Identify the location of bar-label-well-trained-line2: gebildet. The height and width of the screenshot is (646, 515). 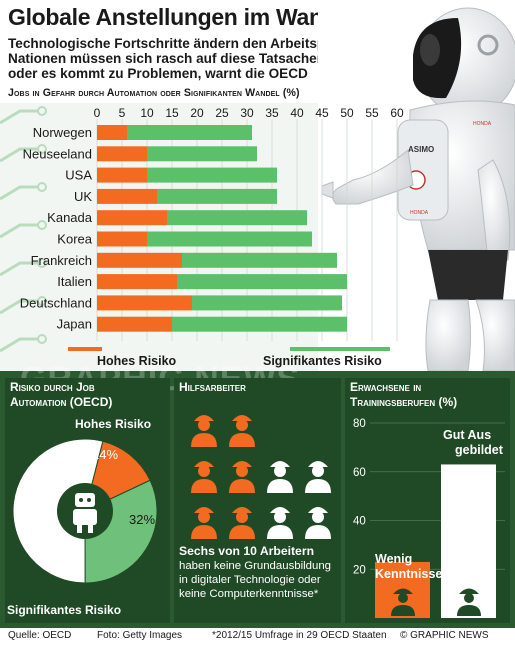
(479, 450).